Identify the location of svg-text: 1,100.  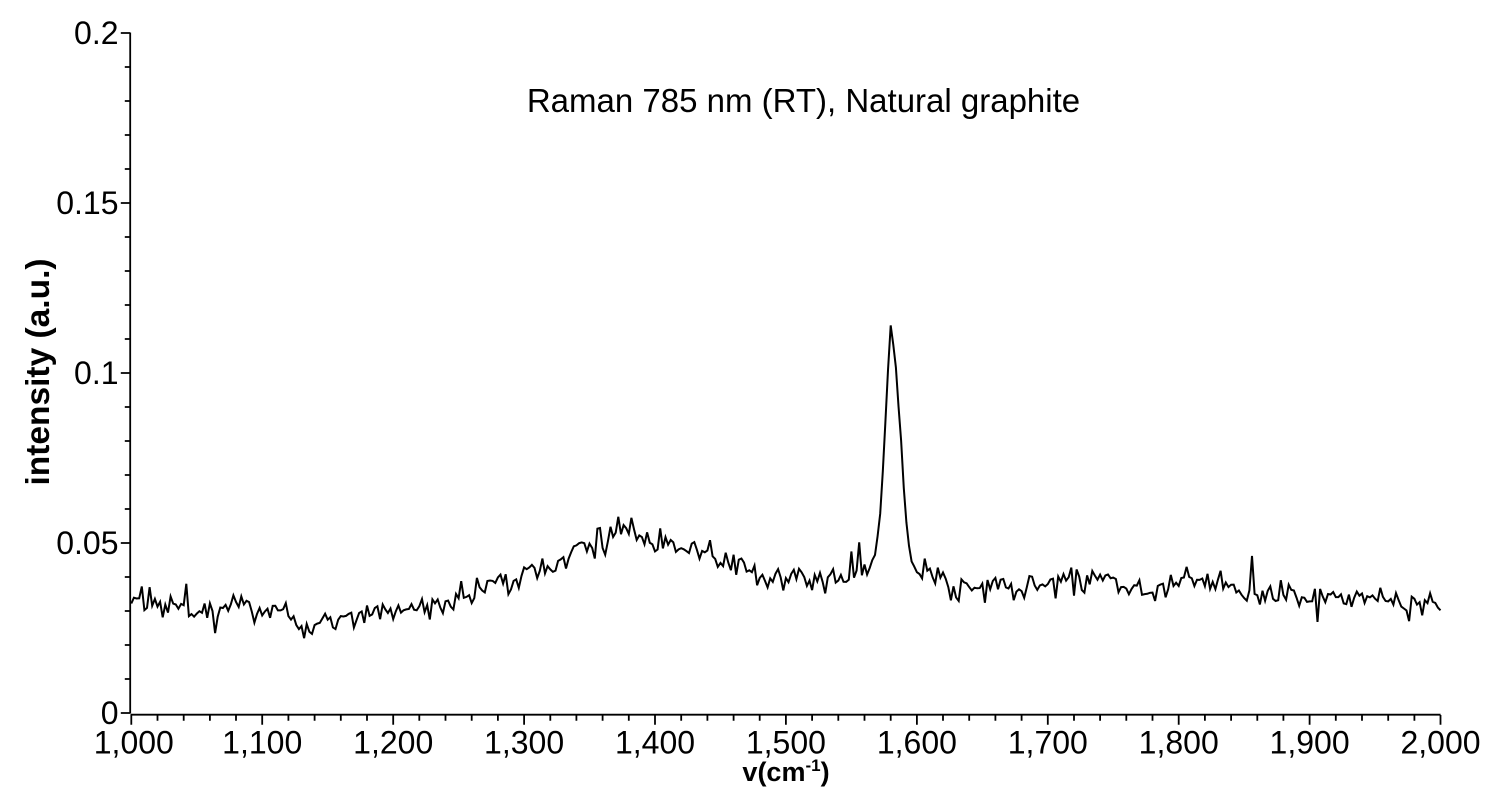
(262, 743).